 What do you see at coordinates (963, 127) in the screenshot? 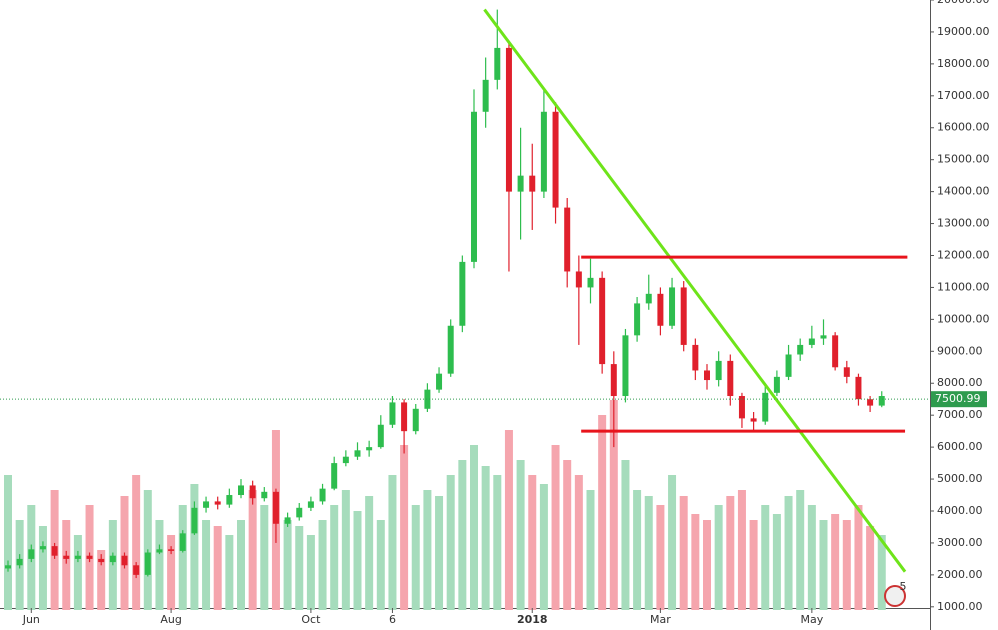
I see `y-tick-label: 16000.00` at bounding box center [963, 127].